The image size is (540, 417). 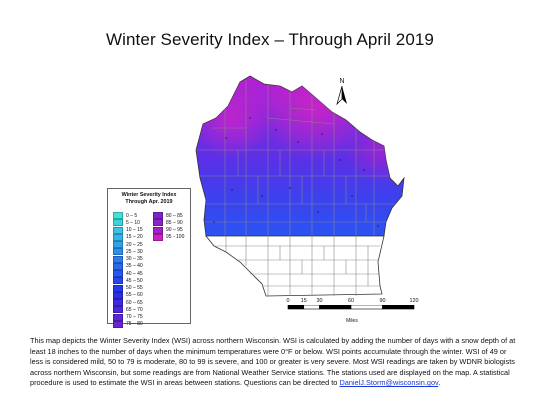 I want to click on scale-tick-label: 0, so click(x=288, y=301).